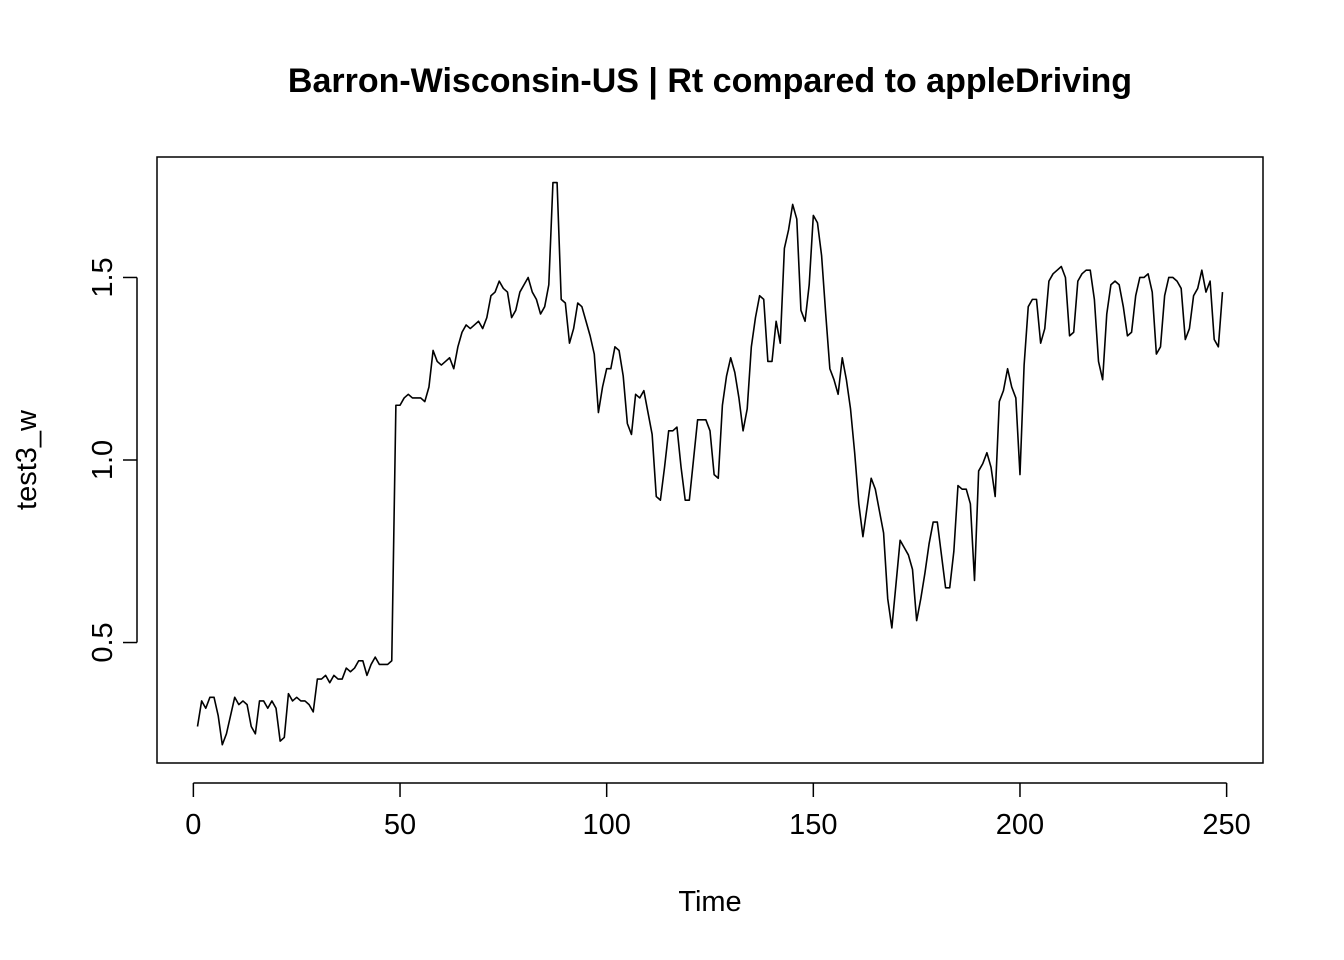  What do you see at coordinates (400, 825) in the screenshot?
I see `x-tick-label: 50` at bounding box center [400, 825].